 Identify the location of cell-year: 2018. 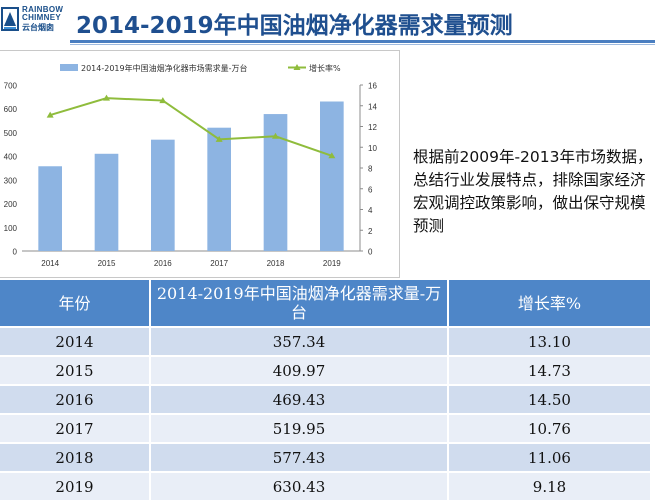
(75, 457).